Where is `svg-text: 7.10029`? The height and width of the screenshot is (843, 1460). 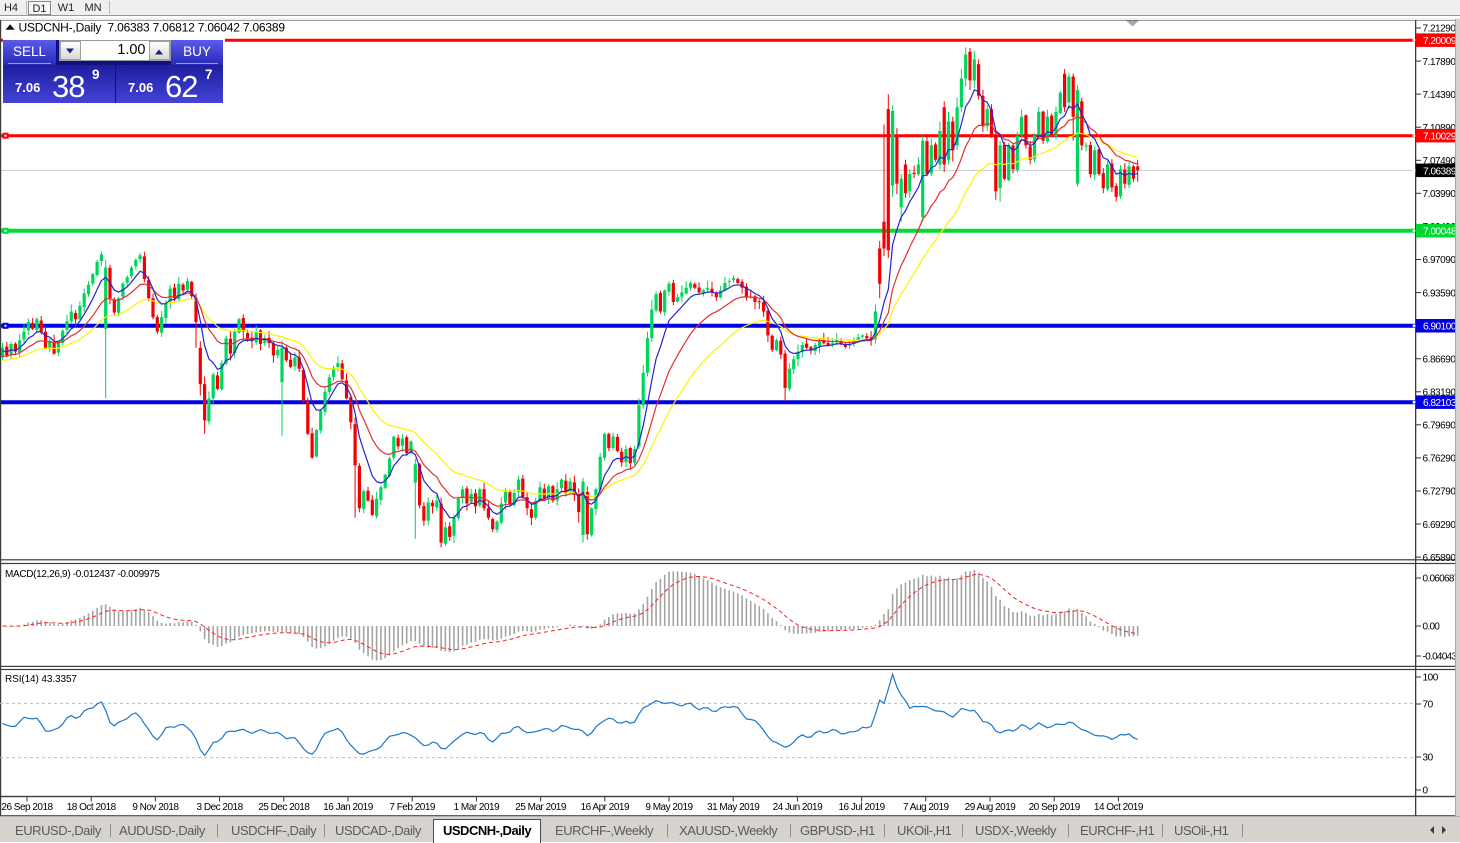 svg-text: 7.10029 is located at coordinates (1440, 137).